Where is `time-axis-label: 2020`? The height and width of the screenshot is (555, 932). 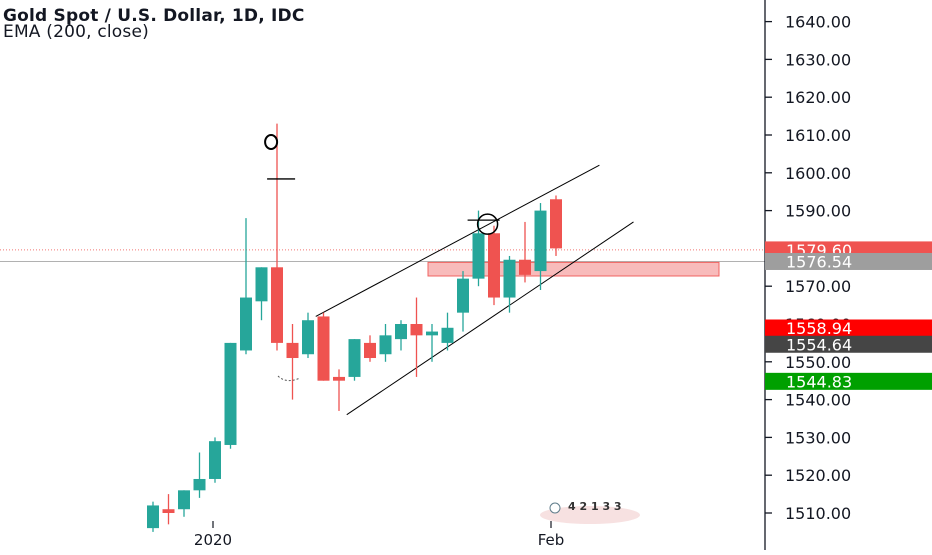
time-axis-label: 2020 is located at coordinates (213, 540).